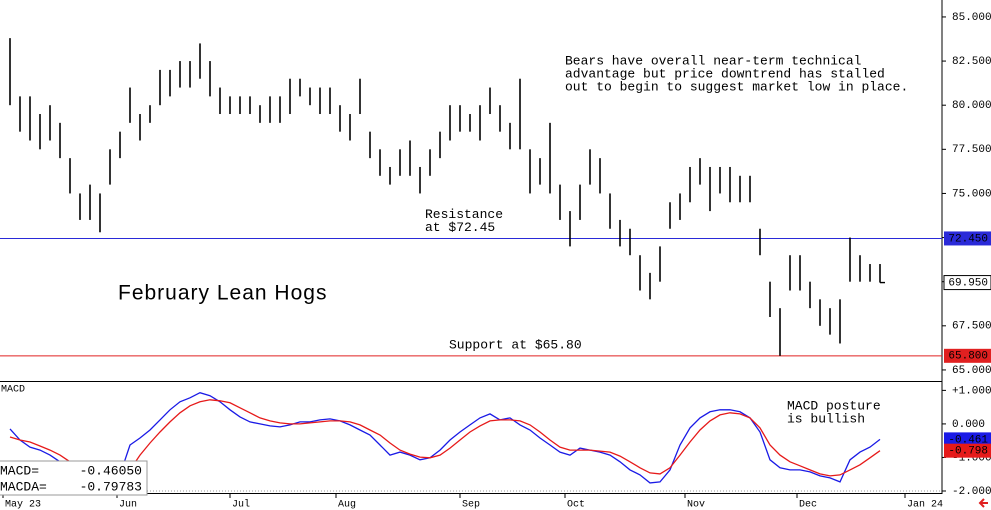  I want to click on y-tick-label: 67.500, so click(971, 327).